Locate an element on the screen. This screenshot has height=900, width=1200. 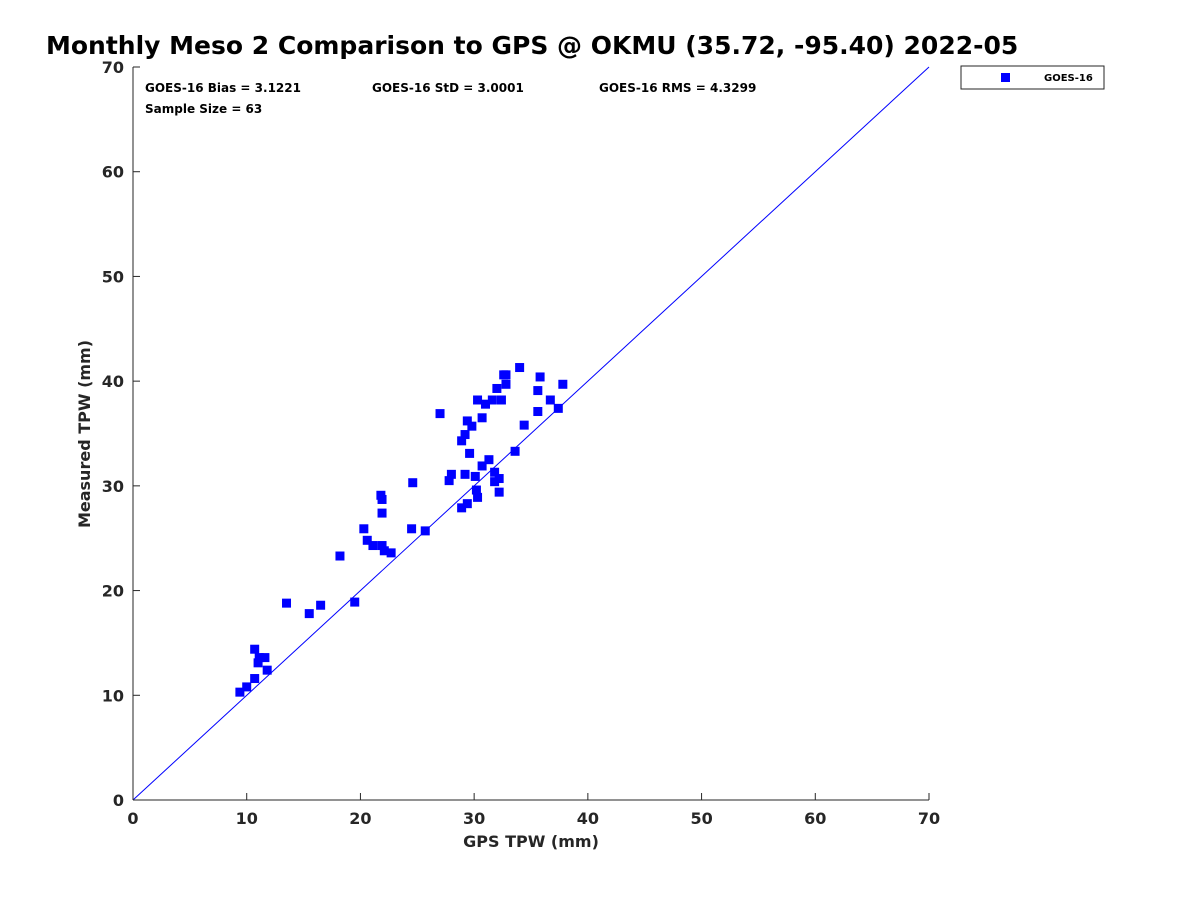
stat-rms: GOES-16 RMS = 4.3299 is located at coordinates (677, 88).